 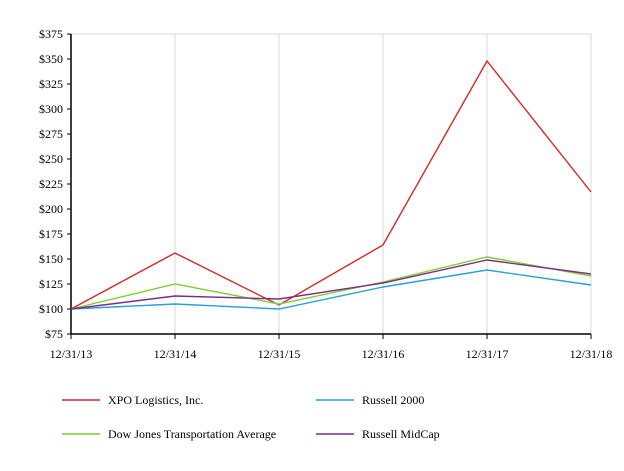 I want to click on y-tick-label: $325, so click(x=51, y=84).